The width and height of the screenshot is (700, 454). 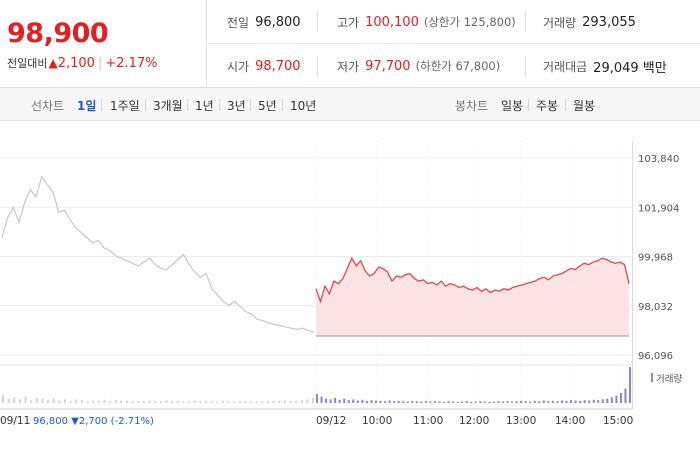 I want to click on x-tick-label: 14:00, so click(x=570, y=421).